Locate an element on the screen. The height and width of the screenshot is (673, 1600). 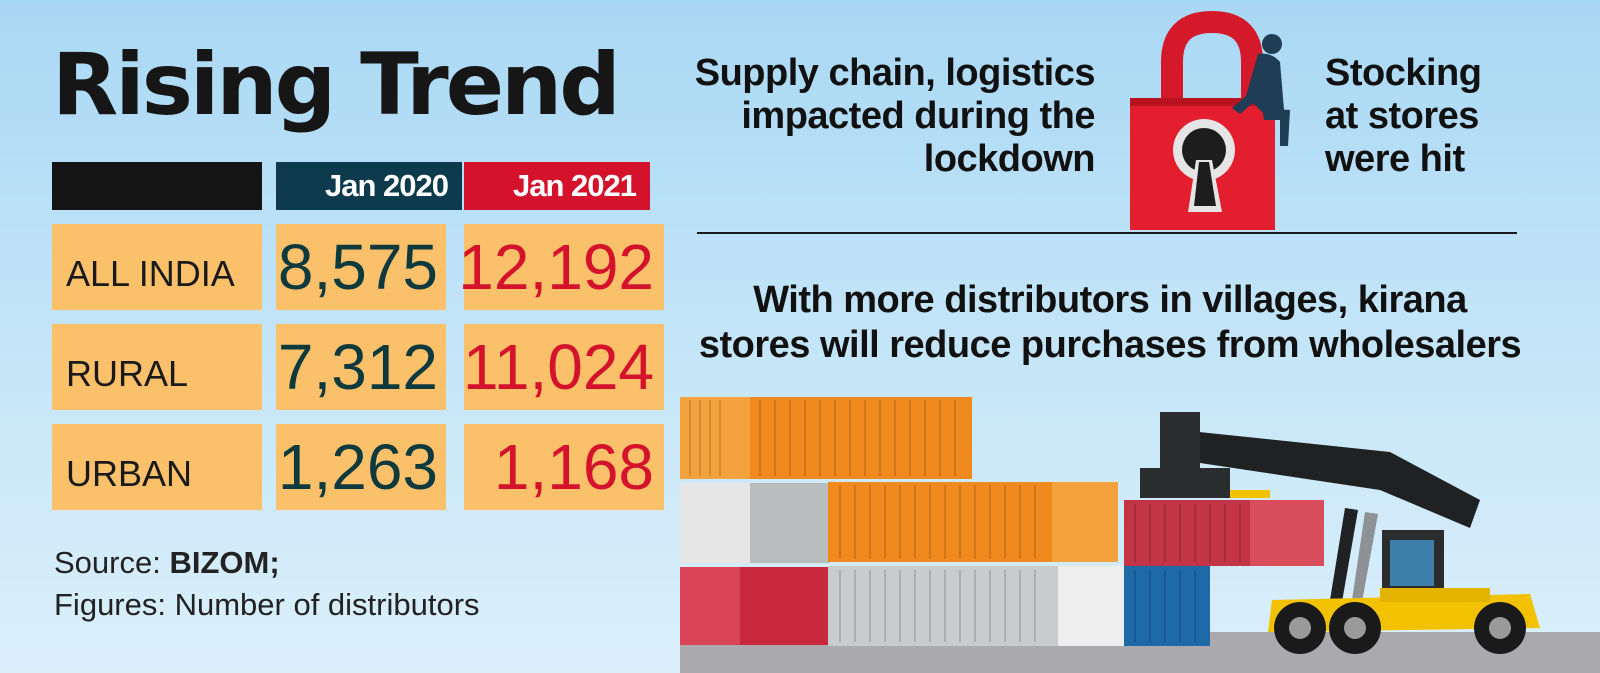
row-label-rural: RURAL is located at coordinates (157, 367).